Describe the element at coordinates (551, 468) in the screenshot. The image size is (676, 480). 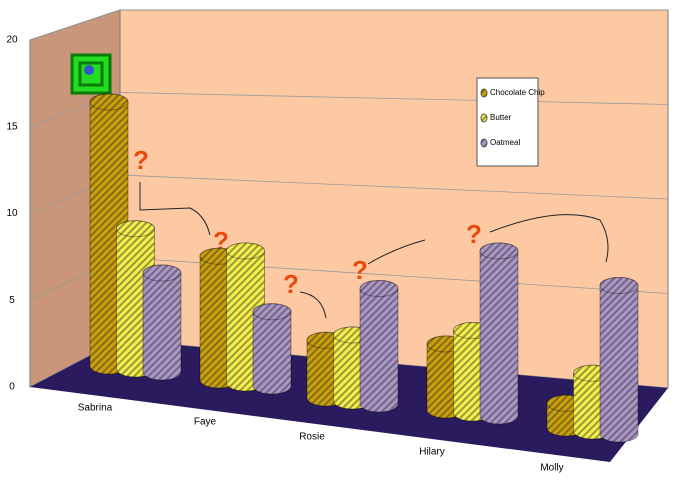
I see `x-tick-label: Molly` at that location.